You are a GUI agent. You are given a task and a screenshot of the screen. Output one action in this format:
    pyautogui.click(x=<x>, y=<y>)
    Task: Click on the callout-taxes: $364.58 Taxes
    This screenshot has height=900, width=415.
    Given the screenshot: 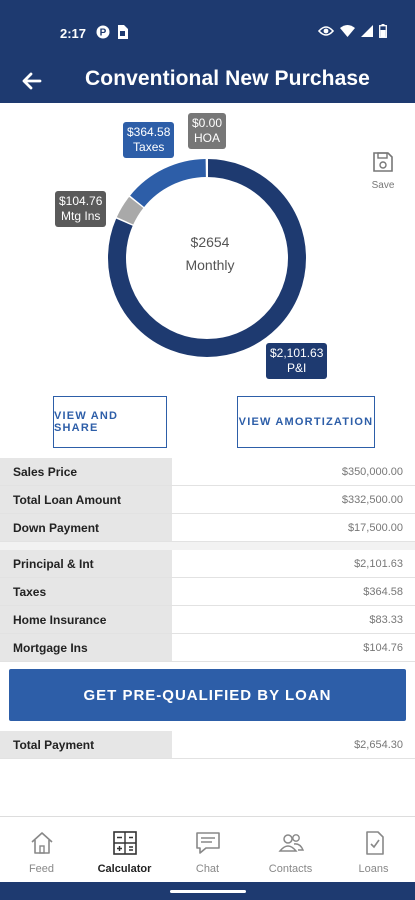 What is the action you would take?
    pyautogui.click(x=149, y=140)
    